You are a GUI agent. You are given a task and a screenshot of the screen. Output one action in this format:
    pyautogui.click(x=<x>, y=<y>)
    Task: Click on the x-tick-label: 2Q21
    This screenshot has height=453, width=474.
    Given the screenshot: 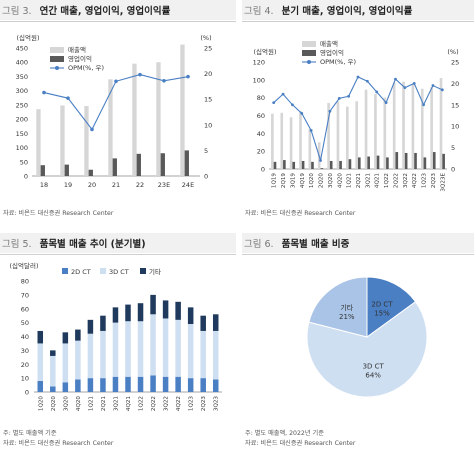 What is the action you would take?
    pyautogui.click(x=104, y=404)
    